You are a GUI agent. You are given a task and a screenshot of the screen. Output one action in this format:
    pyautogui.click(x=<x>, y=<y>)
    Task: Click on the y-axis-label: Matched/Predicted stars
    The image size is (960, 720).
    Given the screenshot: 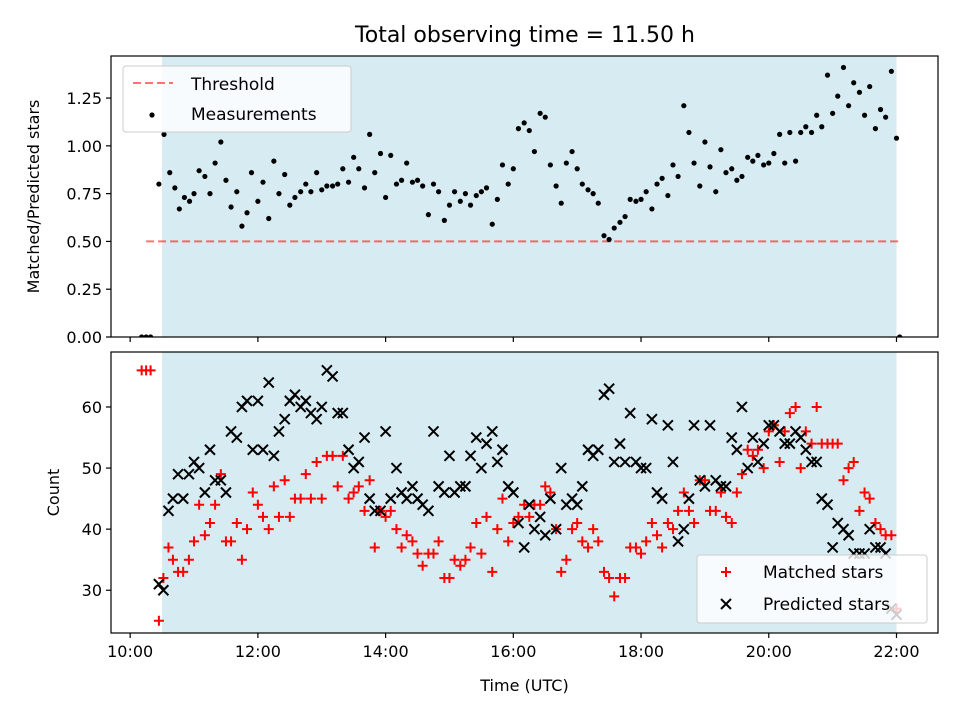 What is the action you would take?
    pyautogui.click(x=33, y=197)
    